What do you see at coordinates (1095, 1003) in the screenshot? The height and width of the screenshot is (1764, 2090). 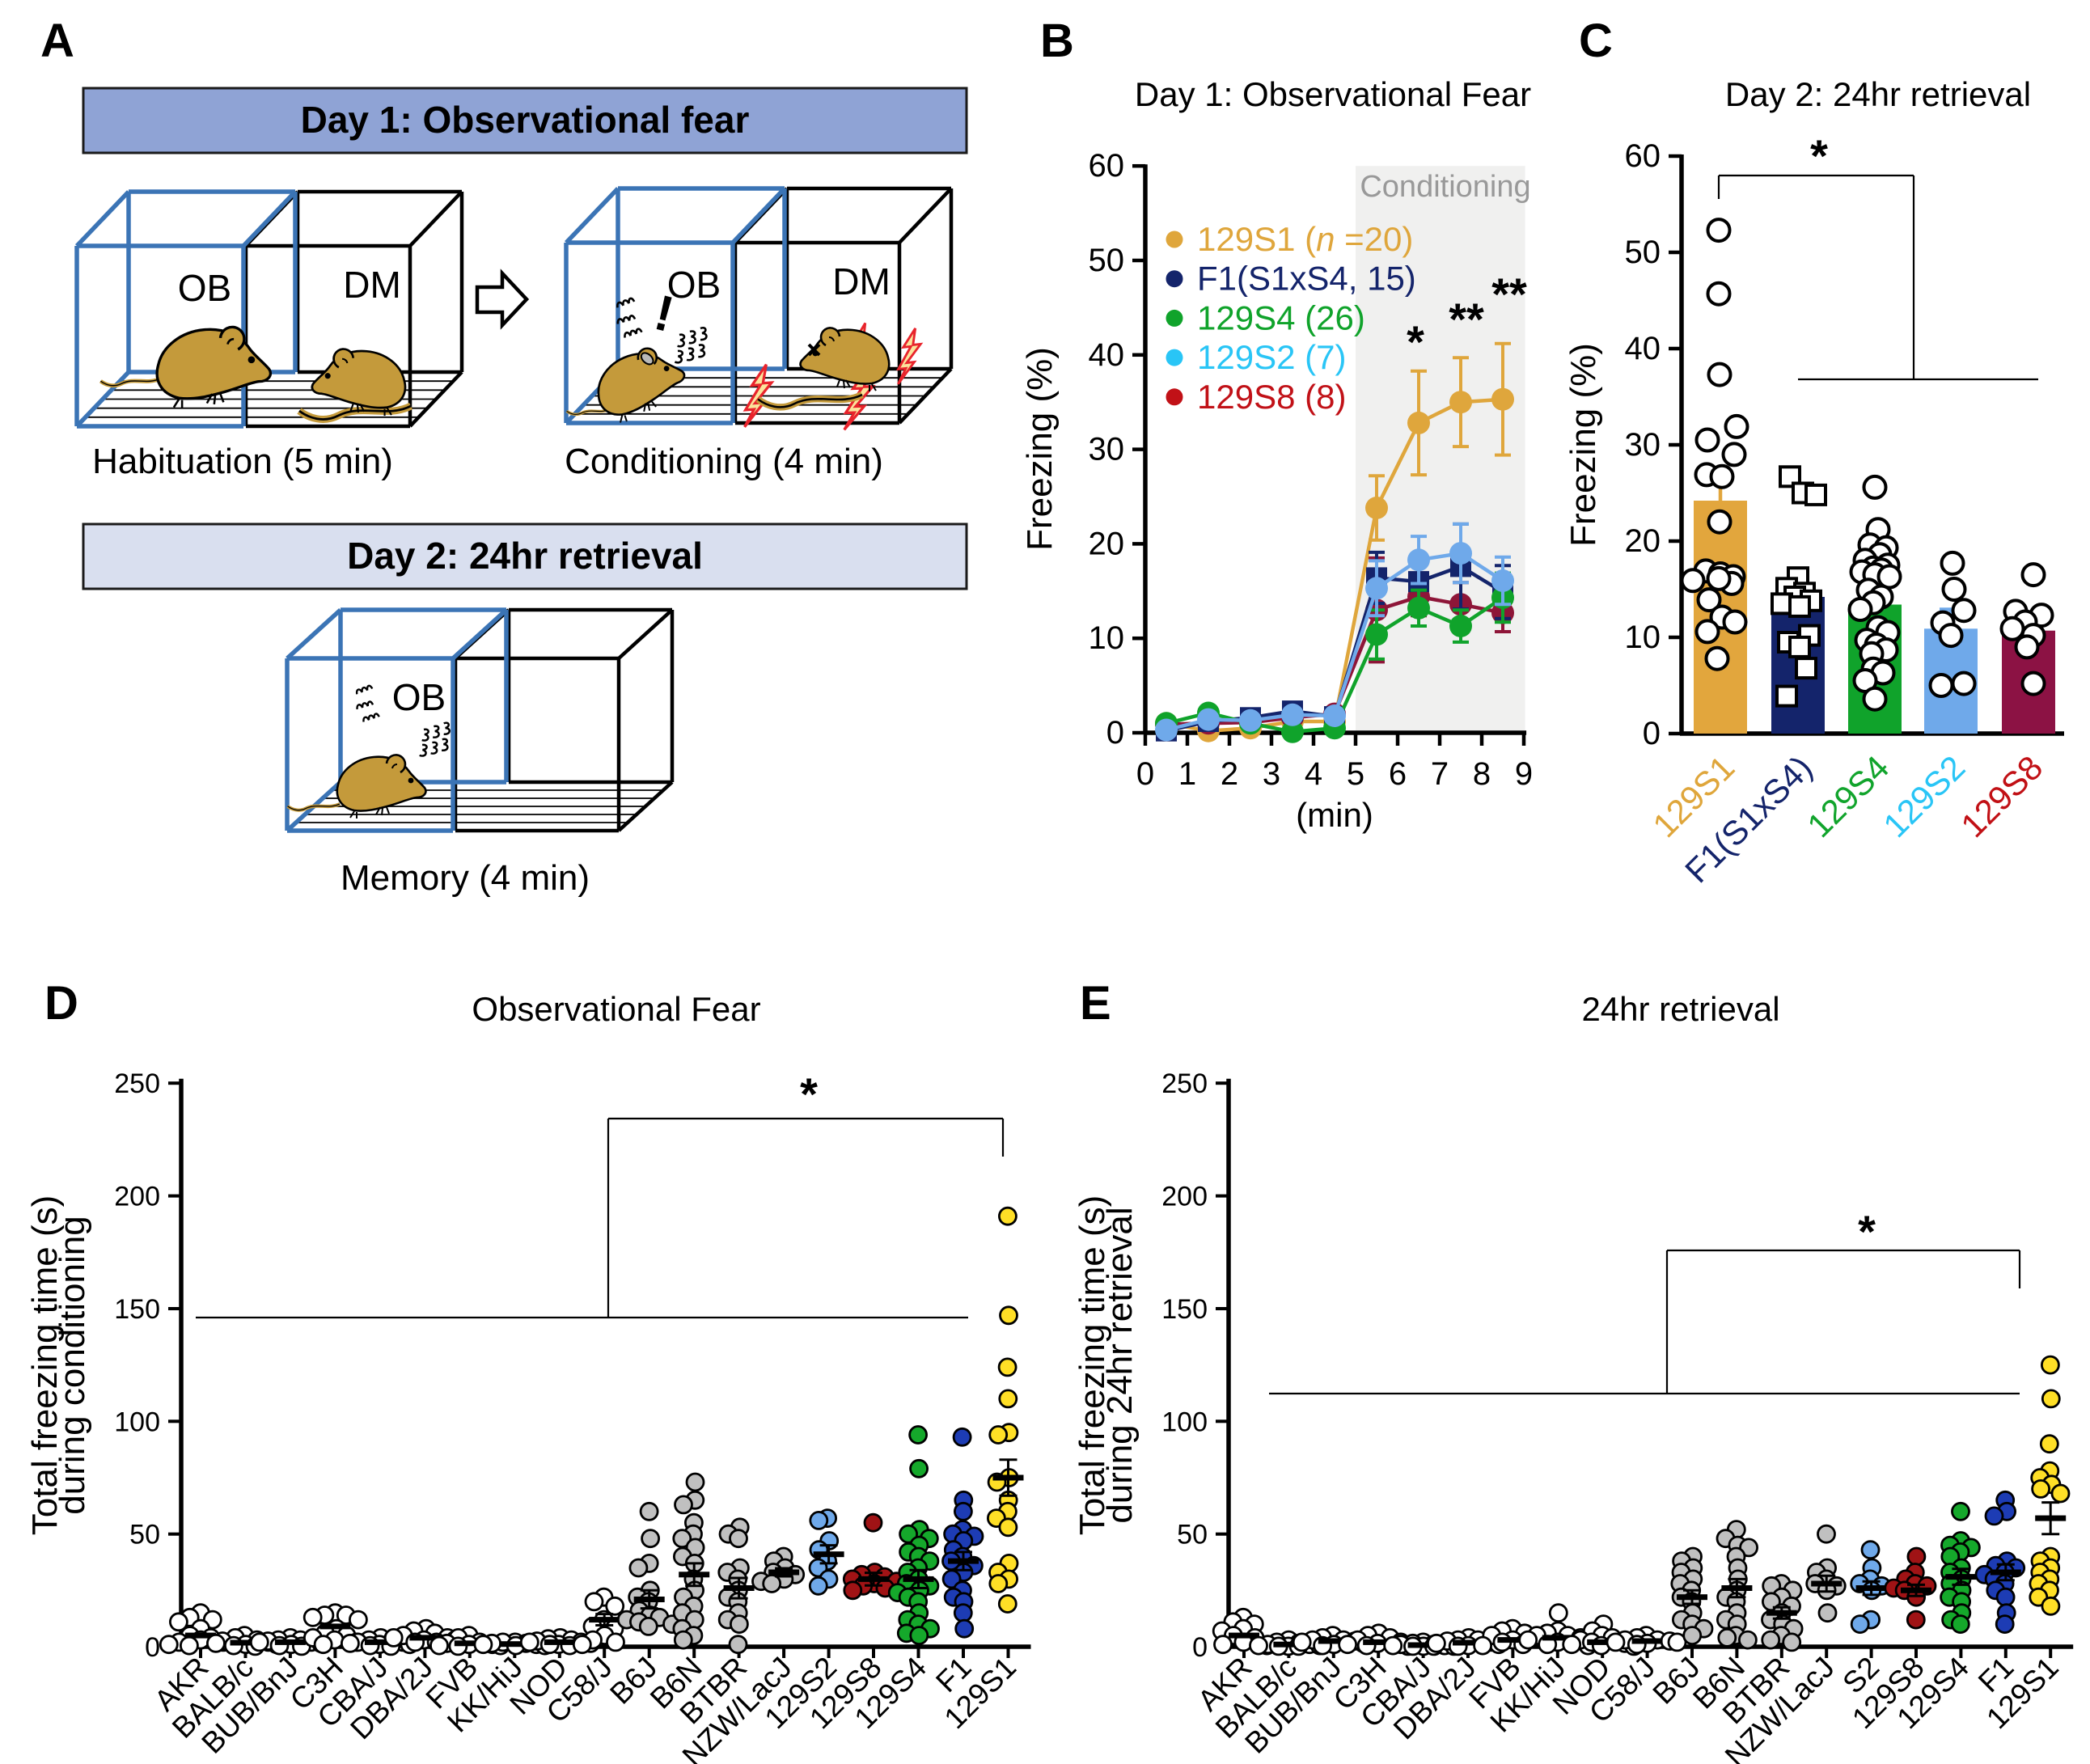 I see `svg-text: E` at bounding box center [1095, 1003].